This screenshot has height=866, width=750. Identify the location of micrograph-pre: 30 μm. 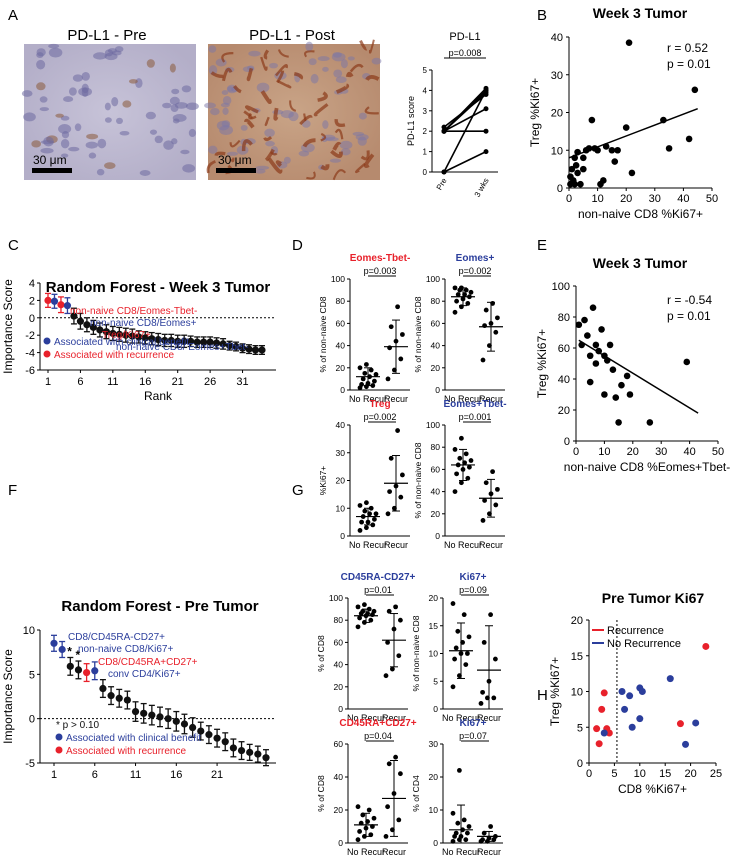
(110, 111).